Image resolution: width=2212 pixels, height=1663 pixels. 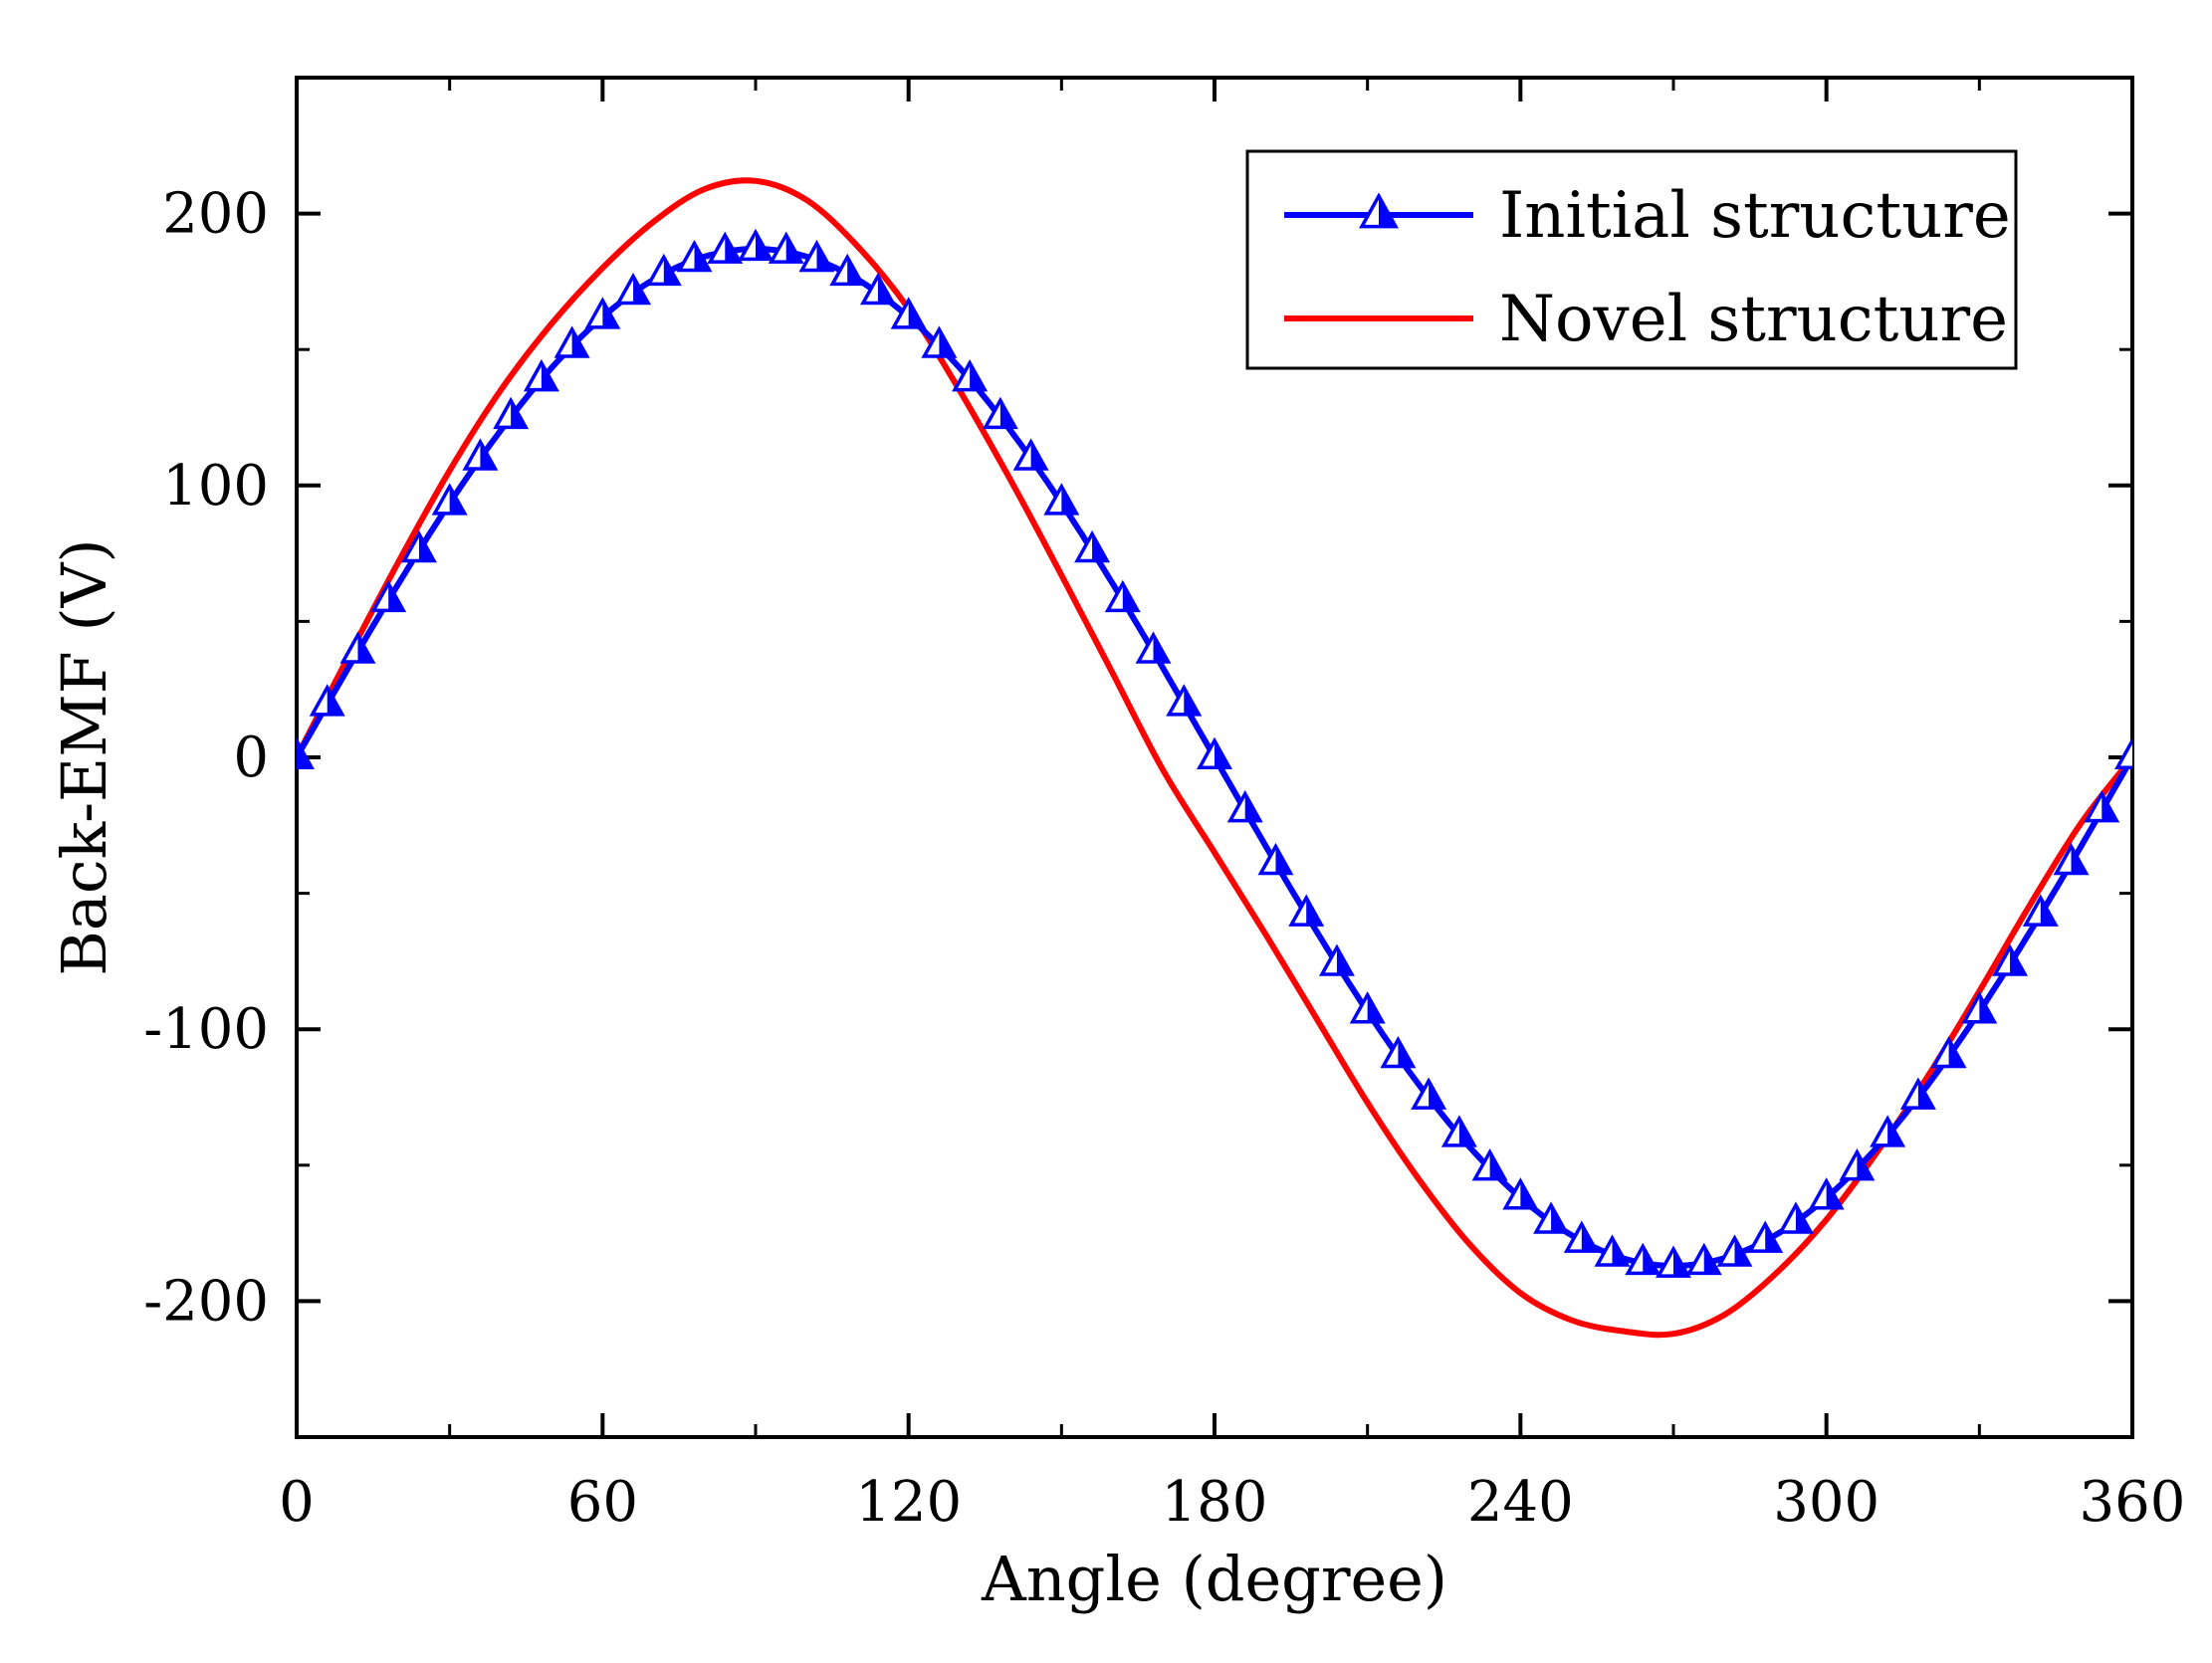 I want to click on x-tick-label: 0, so click(x=297, y=1502).